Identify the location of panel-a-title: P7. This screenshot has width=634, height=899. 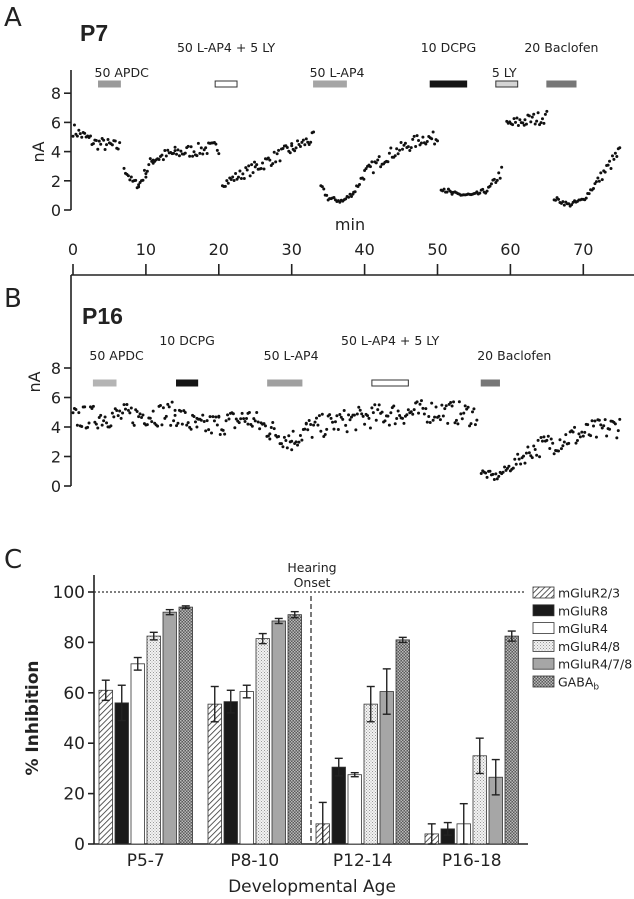
(94, 33).